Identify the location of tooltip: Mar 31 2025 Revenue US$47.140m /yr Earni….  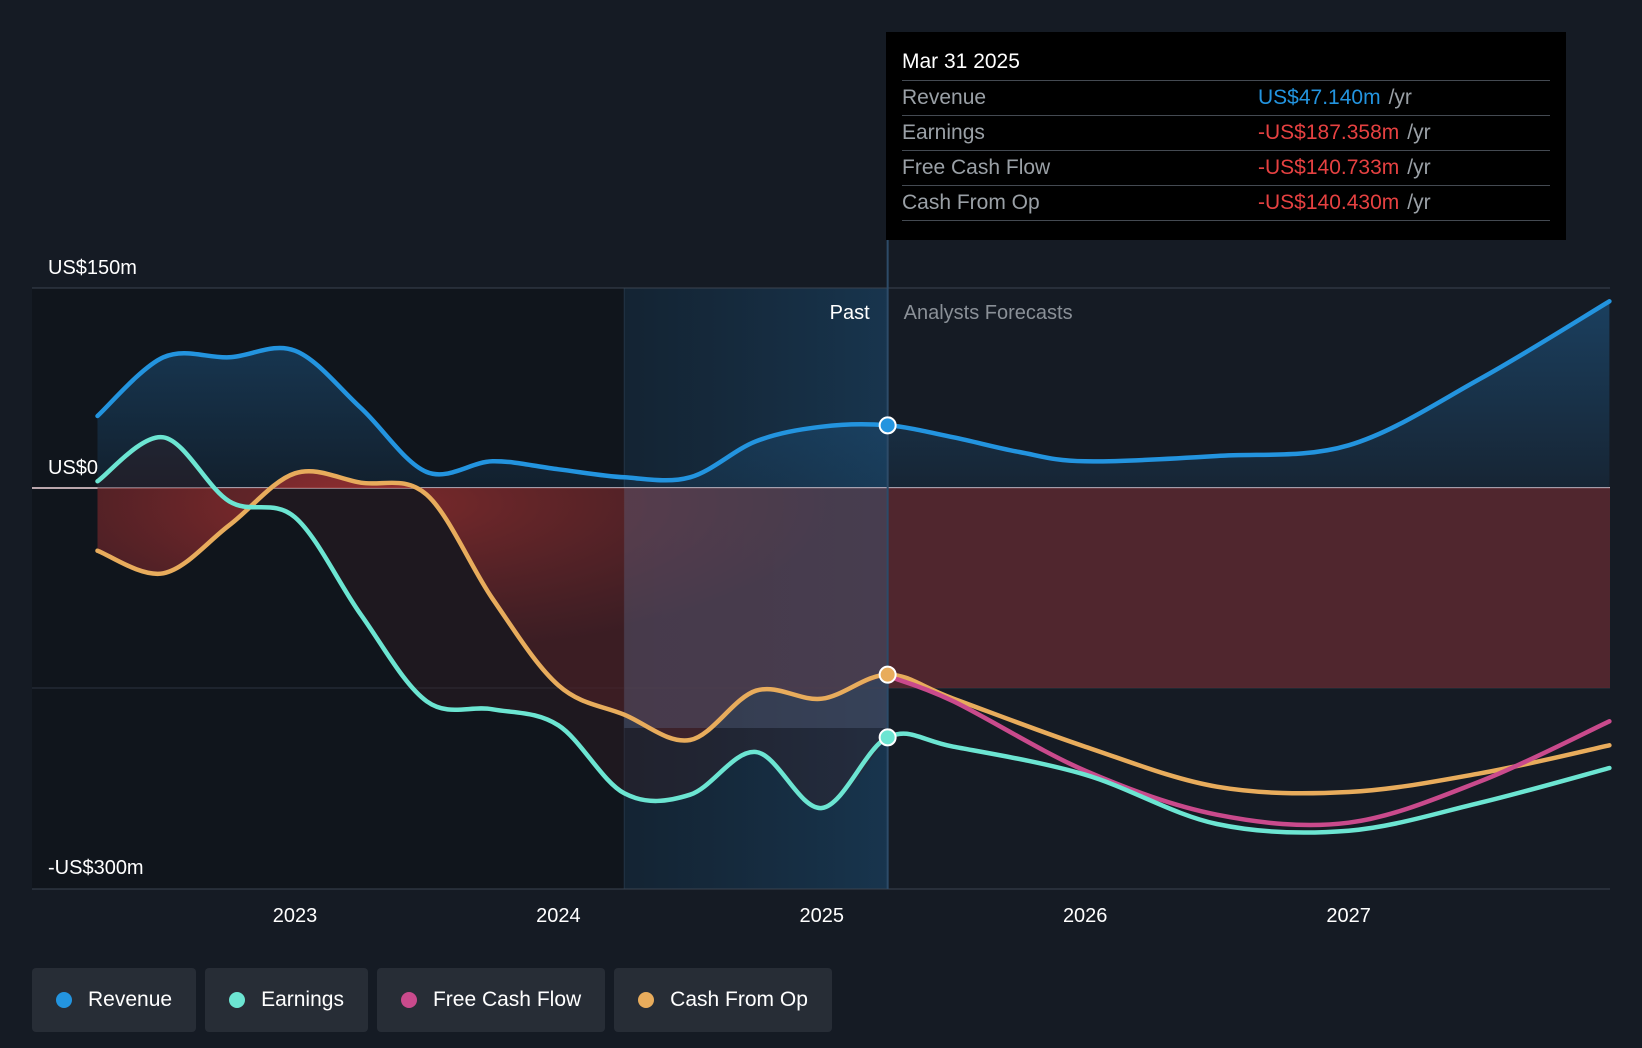
(1226, 136).